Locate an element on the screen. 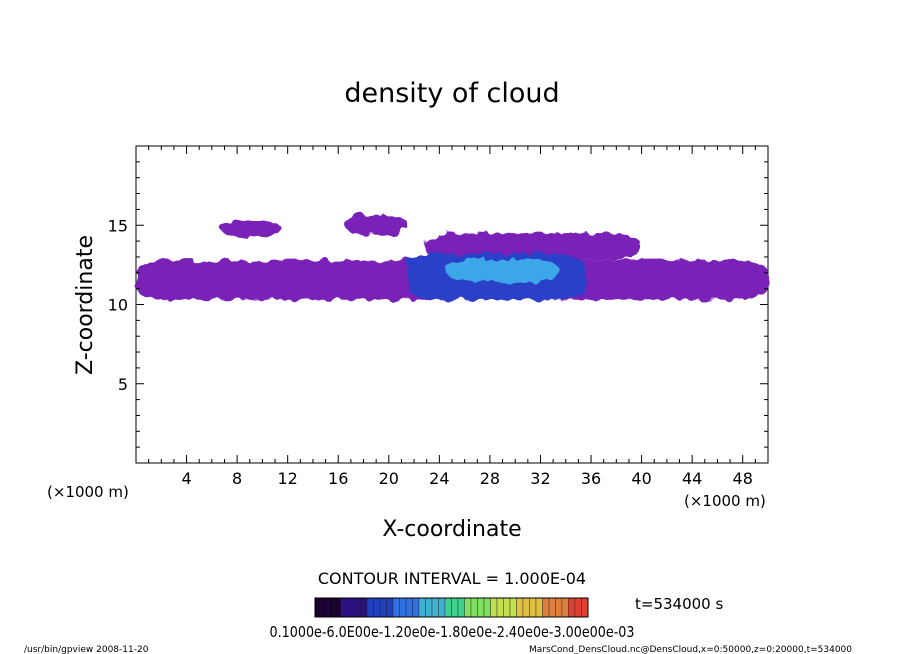 This screenshot has width=904, height=654. x-tick-label: 32 is located at coordinates (540, 478).